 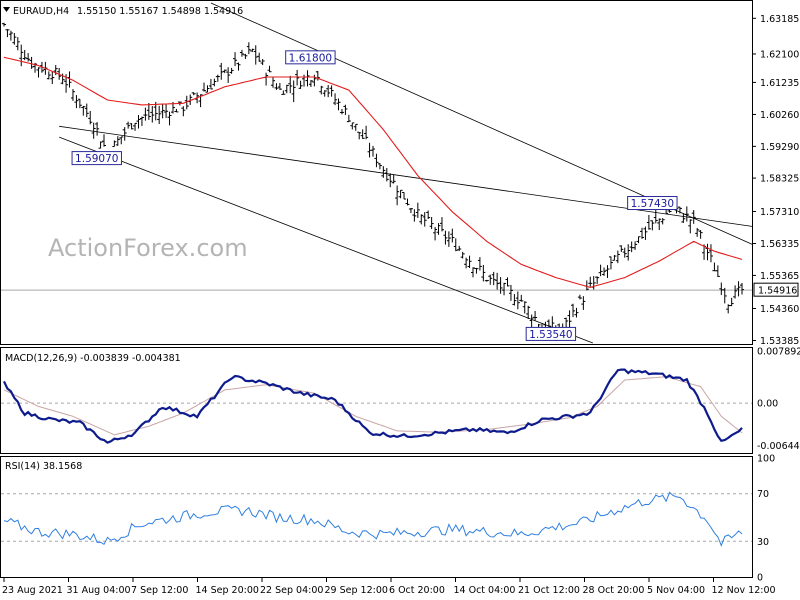 I want to click on rsi-series, so click(x=373, y=519).